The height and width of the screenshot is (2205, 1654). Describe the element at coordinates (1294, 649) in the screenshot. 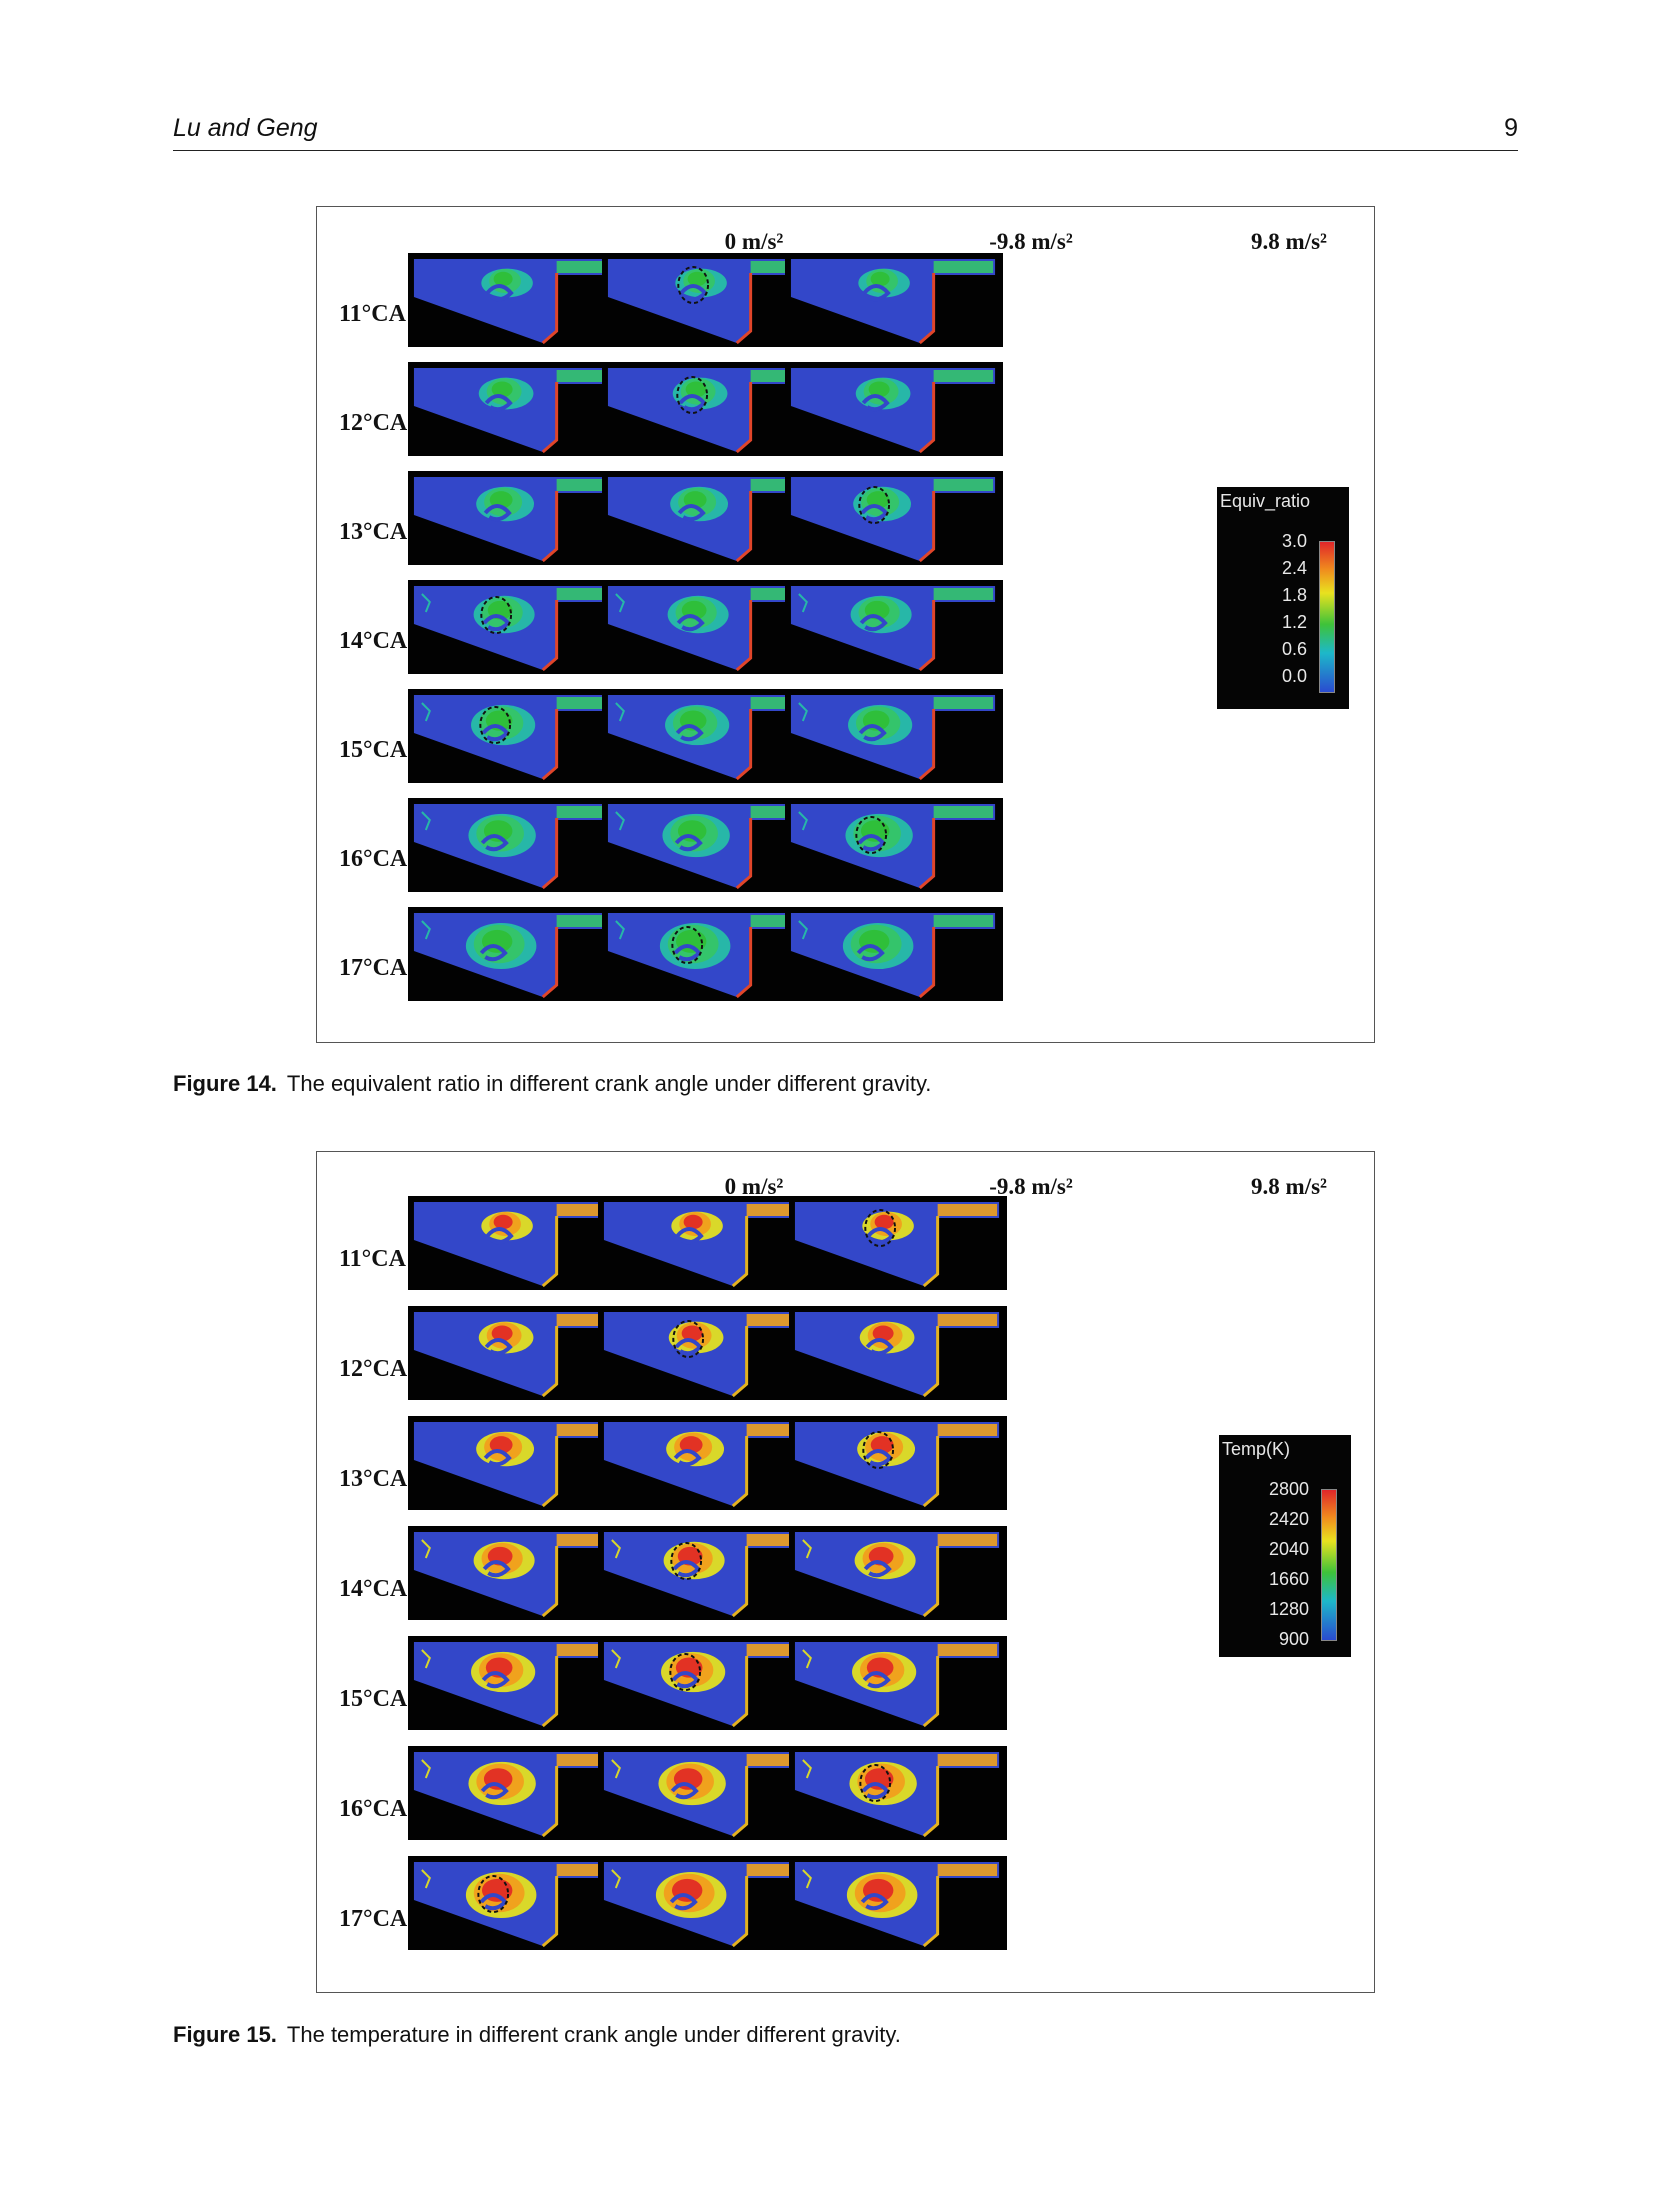

I see `legend-tick: 0.6` at that location.